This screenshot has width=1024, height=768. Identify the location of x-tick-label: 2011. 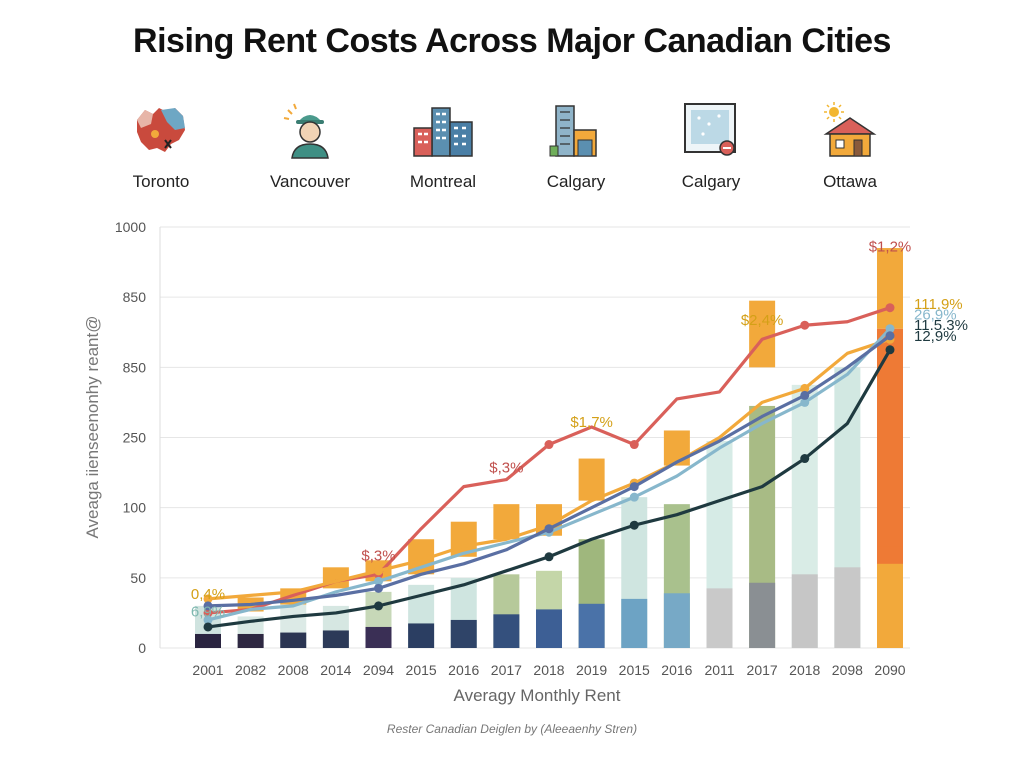
(719, 670).